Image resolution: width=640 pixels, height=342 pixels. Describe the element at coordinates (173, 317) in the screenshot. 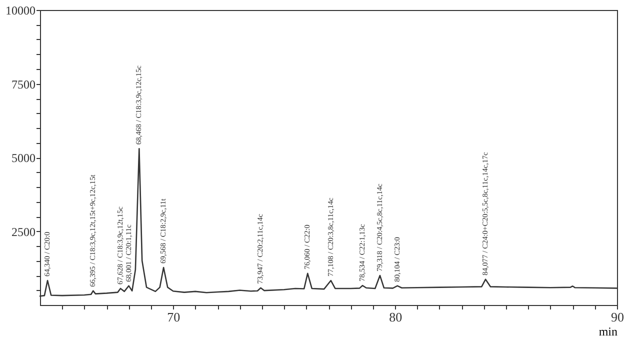

I see `x-tick-label: 70` at that location.